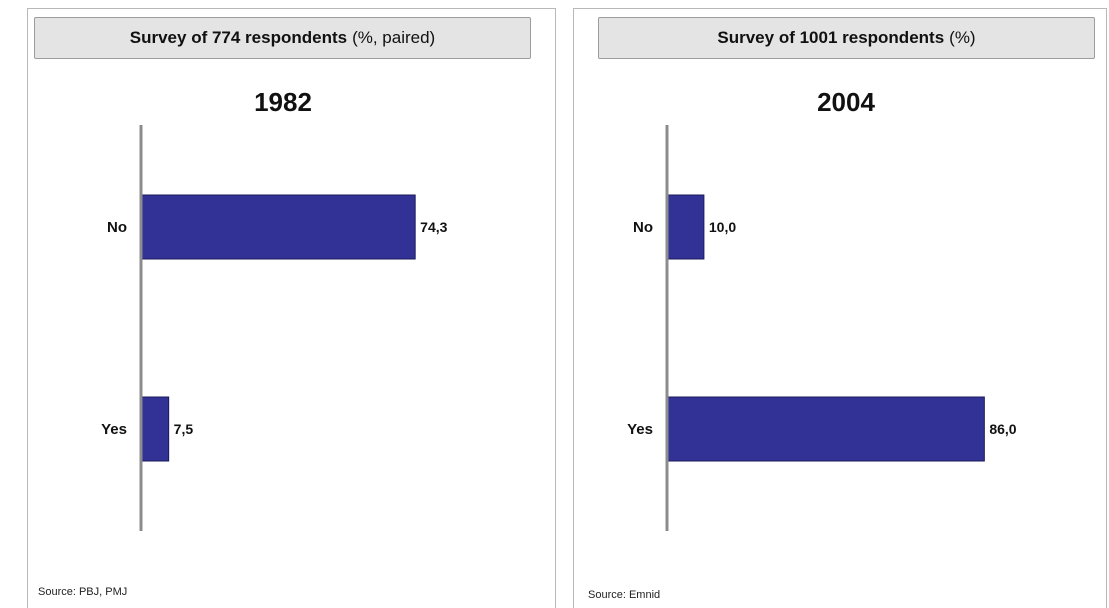 The height and width of the screenshot is (608, 1109). Describe the element at coordinates (624, 595) in the screenshot. I see `source-note: Source: Emnid` at that location.